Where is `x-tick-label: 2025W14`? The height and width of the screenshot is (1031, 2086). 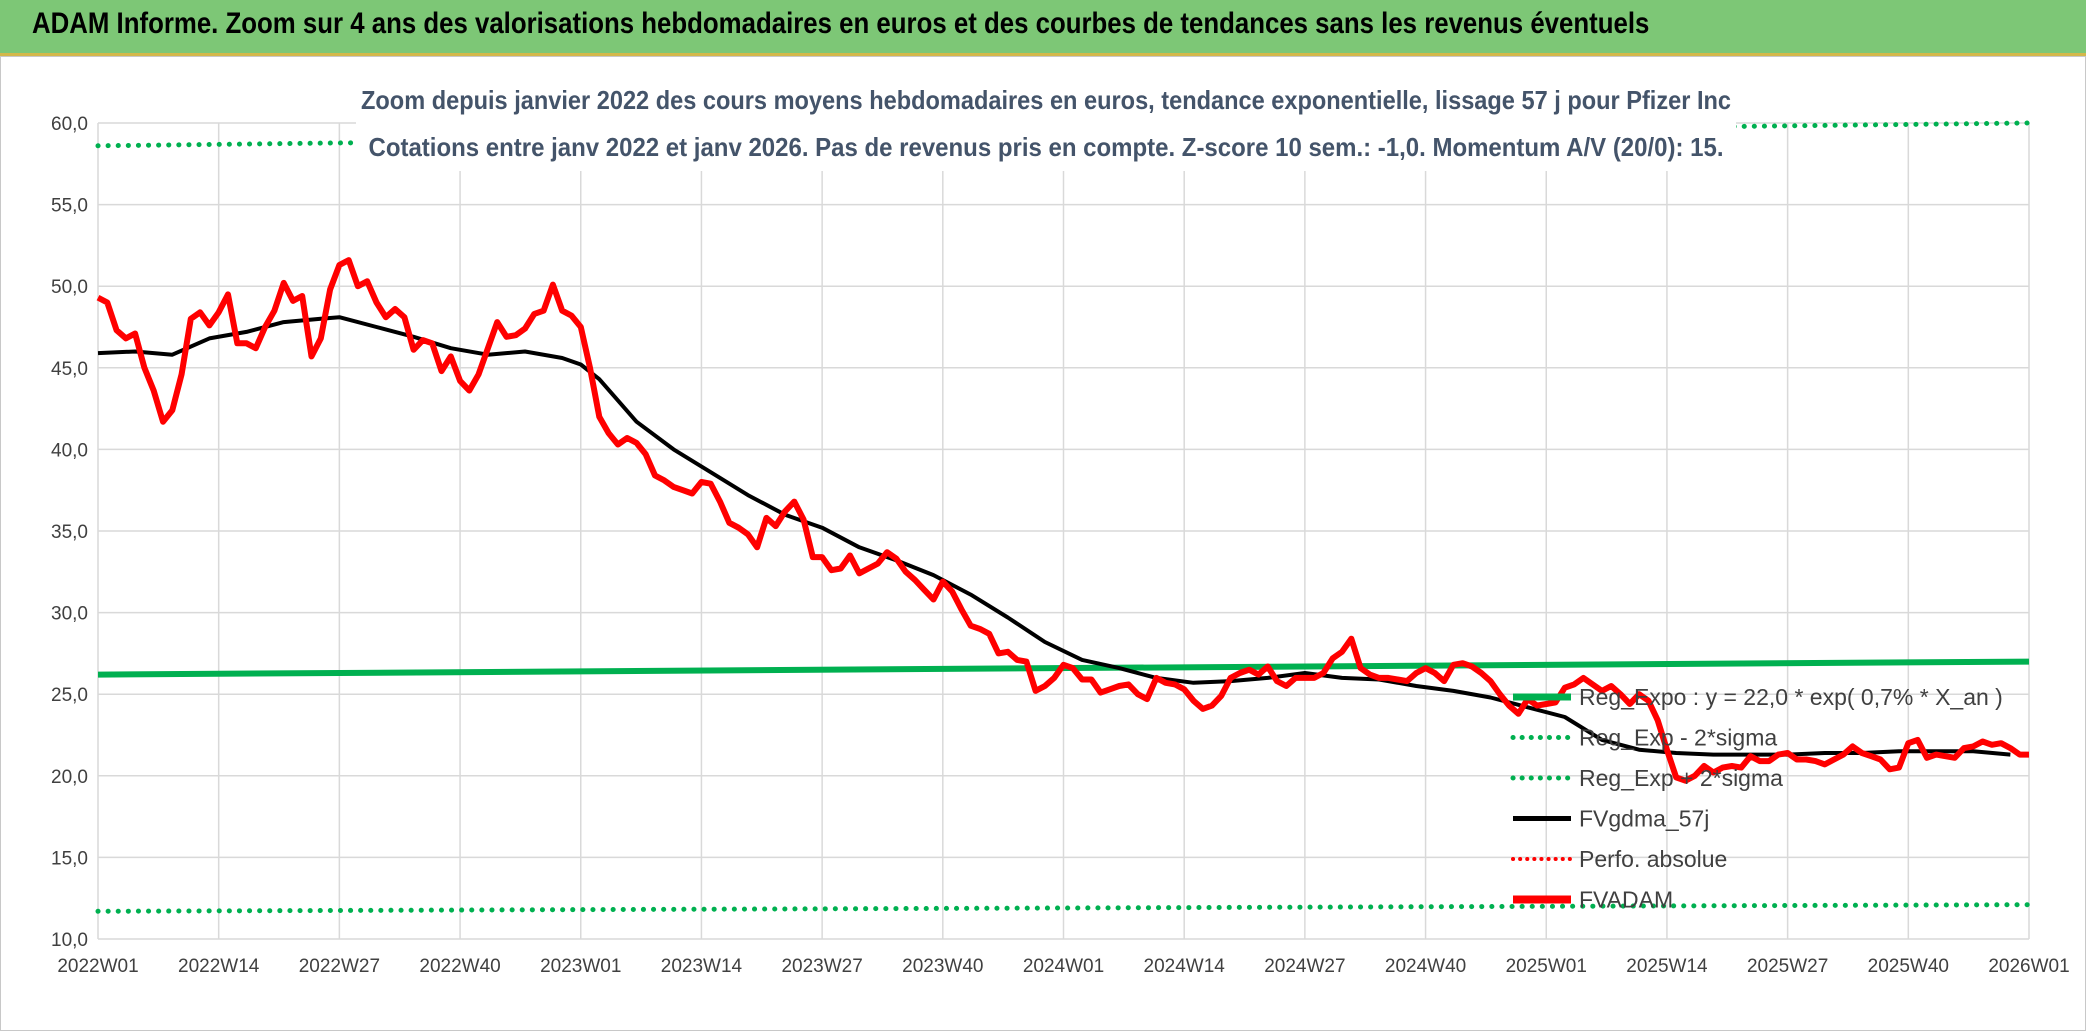 x-tick-label: 2025W14 is located at coordinates (1667, 966).